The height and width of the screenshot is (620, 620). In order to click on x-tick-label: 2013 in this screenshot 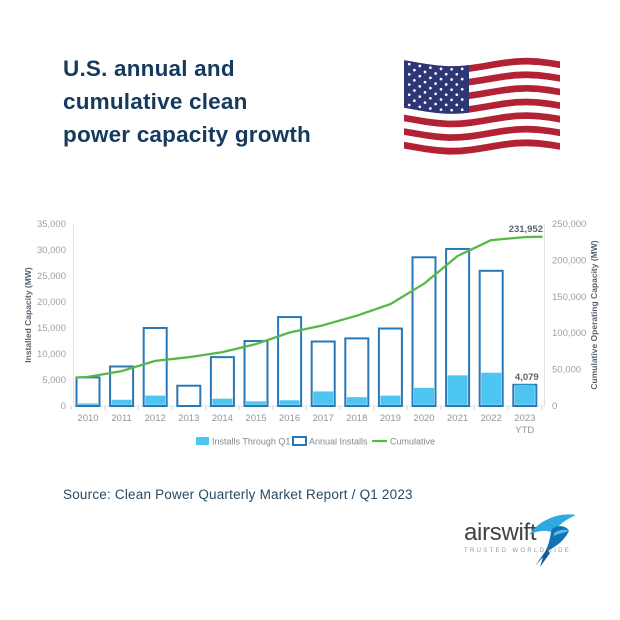, I will do `click(188, 418)`.